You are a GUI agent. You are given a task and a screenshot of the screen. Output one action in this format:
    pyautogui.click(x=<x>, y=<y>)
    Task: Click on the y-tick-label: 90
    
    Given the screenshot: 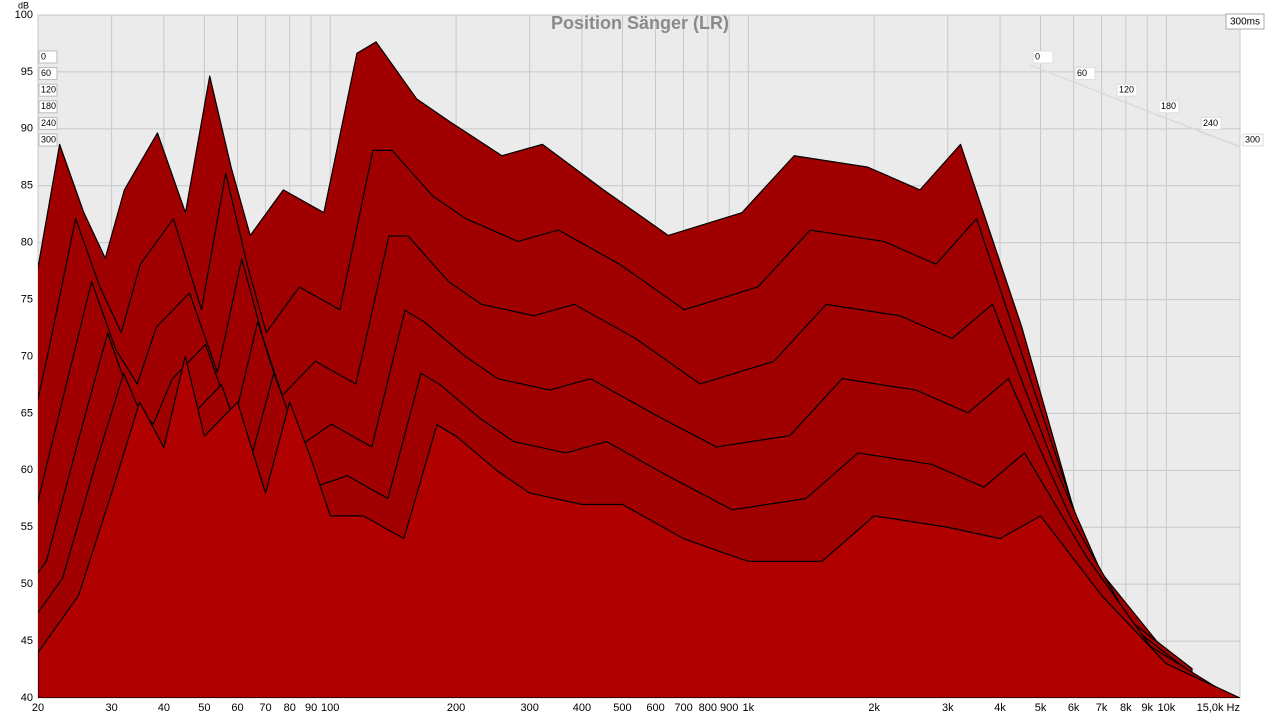 What is the action you would take?
    pyautogui.click(x=27, y=129)
    